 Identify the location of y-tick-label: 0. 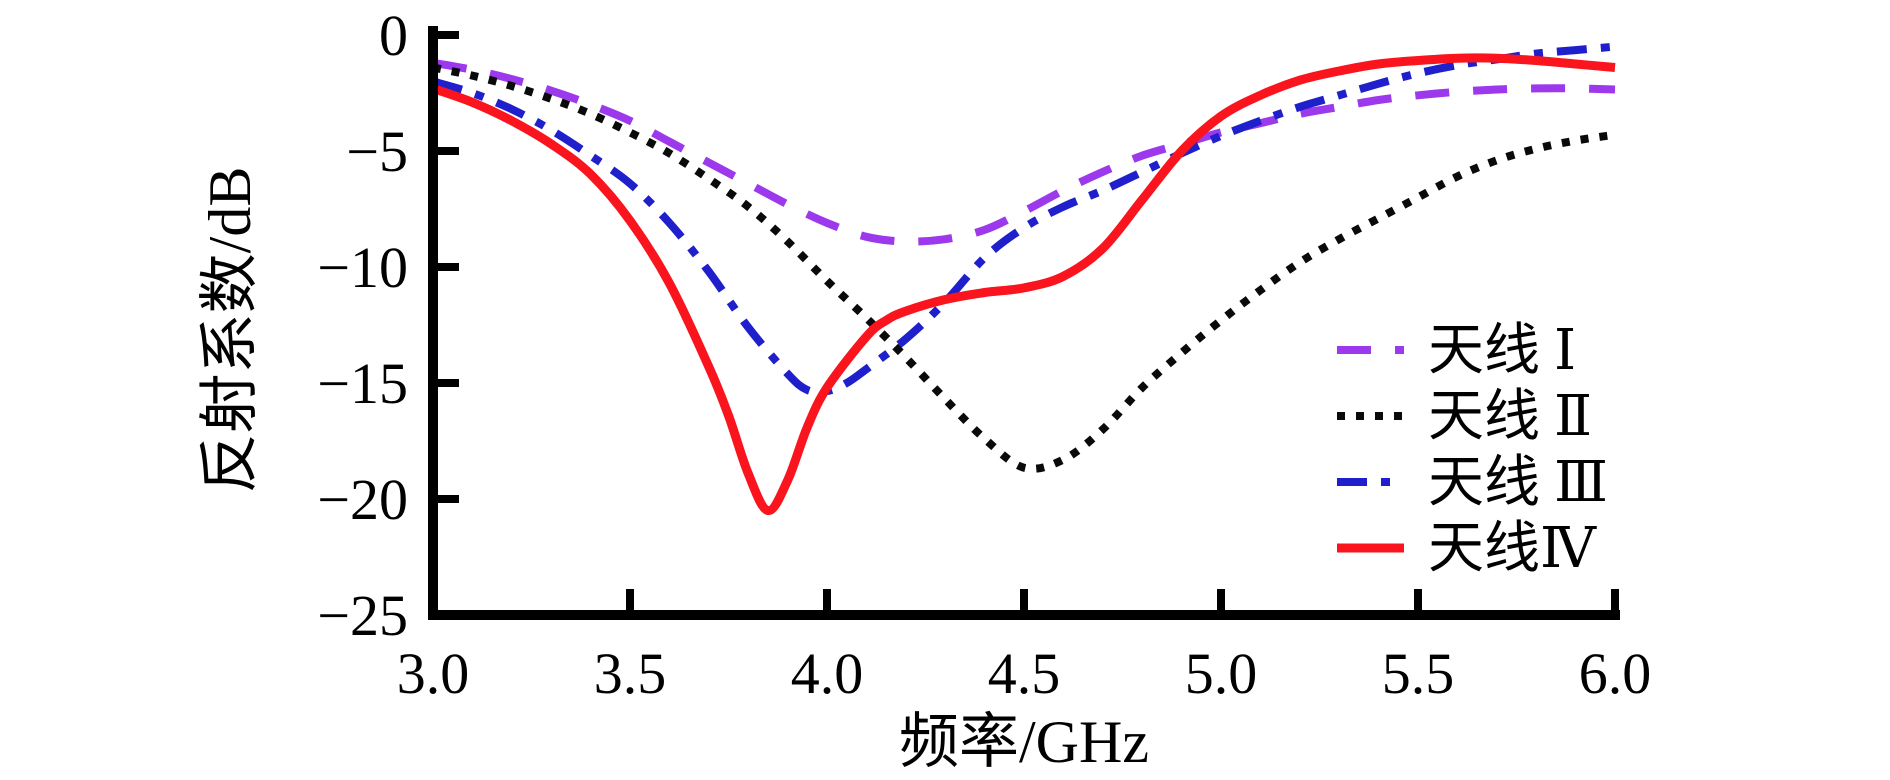
(393, 35).